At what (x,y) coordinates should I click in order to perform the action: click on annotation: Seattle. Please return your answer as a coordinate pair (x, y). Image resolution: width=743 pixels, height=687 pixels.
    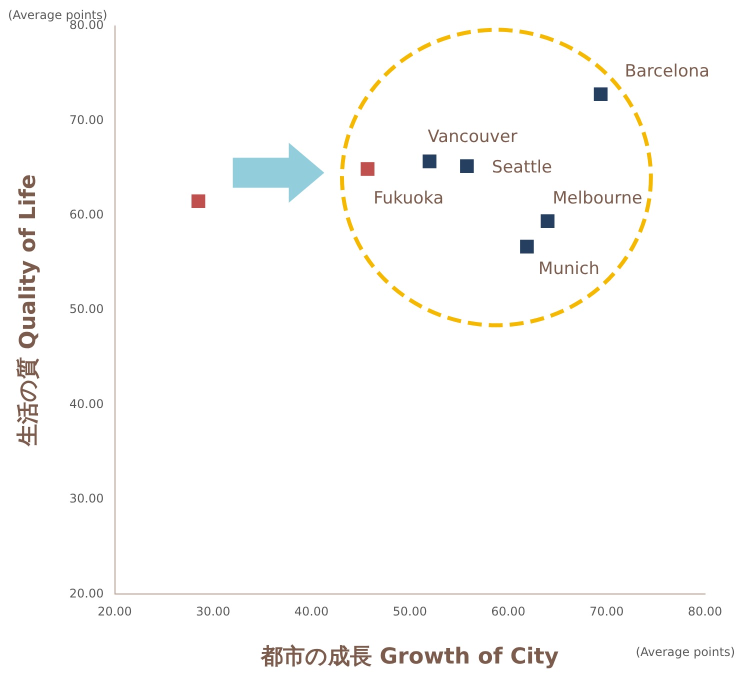
    Looking at the image, I should click on (522, 168).